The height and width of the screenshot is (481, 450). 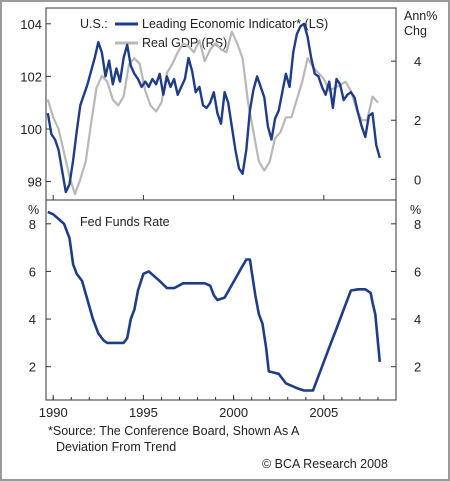 I want to click on x-tick-label: 1990, so click(x=53, y=412).